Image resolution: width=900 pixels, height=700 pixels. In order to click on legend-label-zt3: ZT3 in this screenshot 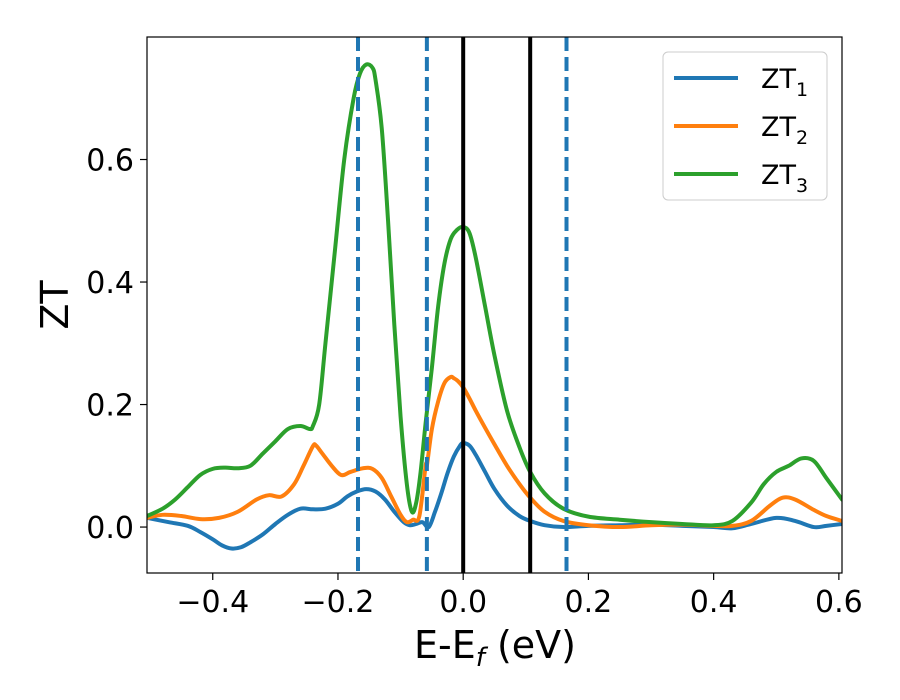, I will do `click(784, 178)`.